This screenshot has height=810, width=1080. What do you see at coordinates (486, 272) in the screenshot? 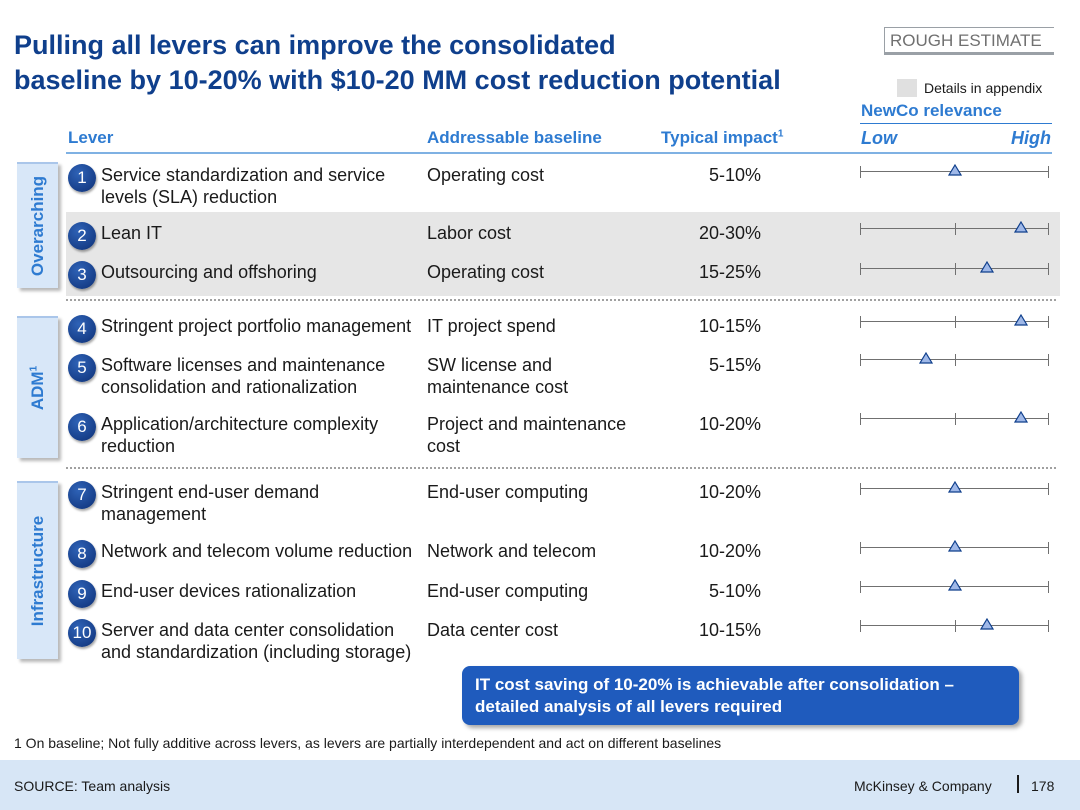
I see `lever-baseline: Operating cost` at bounding box center [486, 272].